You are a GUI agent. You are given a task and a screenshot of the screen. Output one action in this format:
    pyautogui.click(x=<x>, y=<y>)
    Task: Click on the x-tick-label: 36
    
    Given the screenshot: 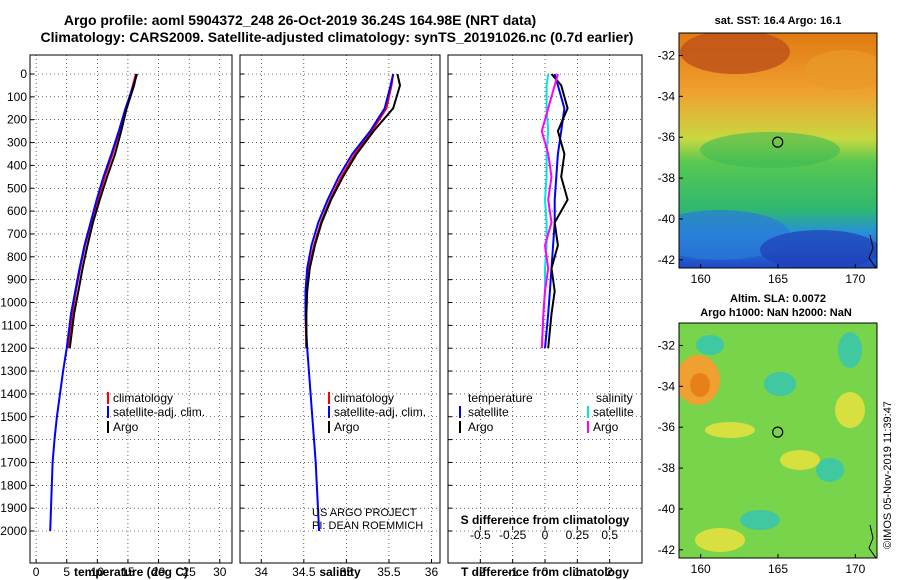 What is the action you would take?
    pyautogui.click(x=432, y=572)
    